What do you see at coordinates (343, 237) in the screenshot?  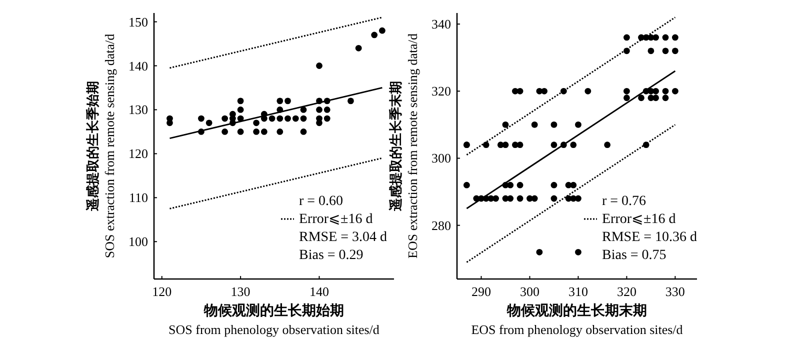 I see `annotation: RMSE = 3.04 d` at bounding box center [343, 237].